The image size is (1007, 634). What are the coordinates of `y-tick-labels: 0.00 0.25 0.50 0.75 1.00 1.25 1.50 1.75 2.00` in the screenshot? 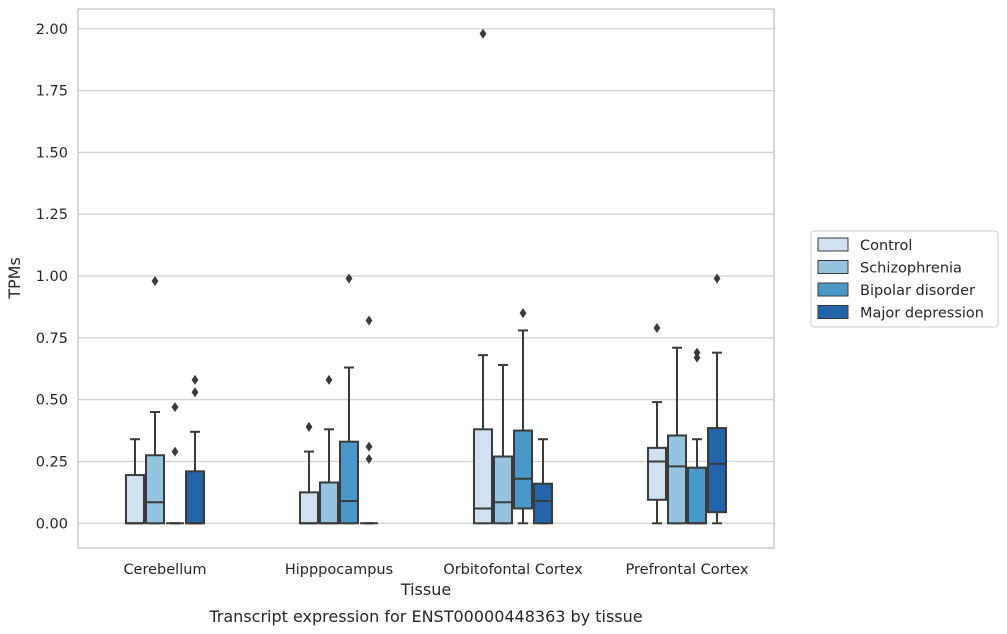 It's located at (52, 277).